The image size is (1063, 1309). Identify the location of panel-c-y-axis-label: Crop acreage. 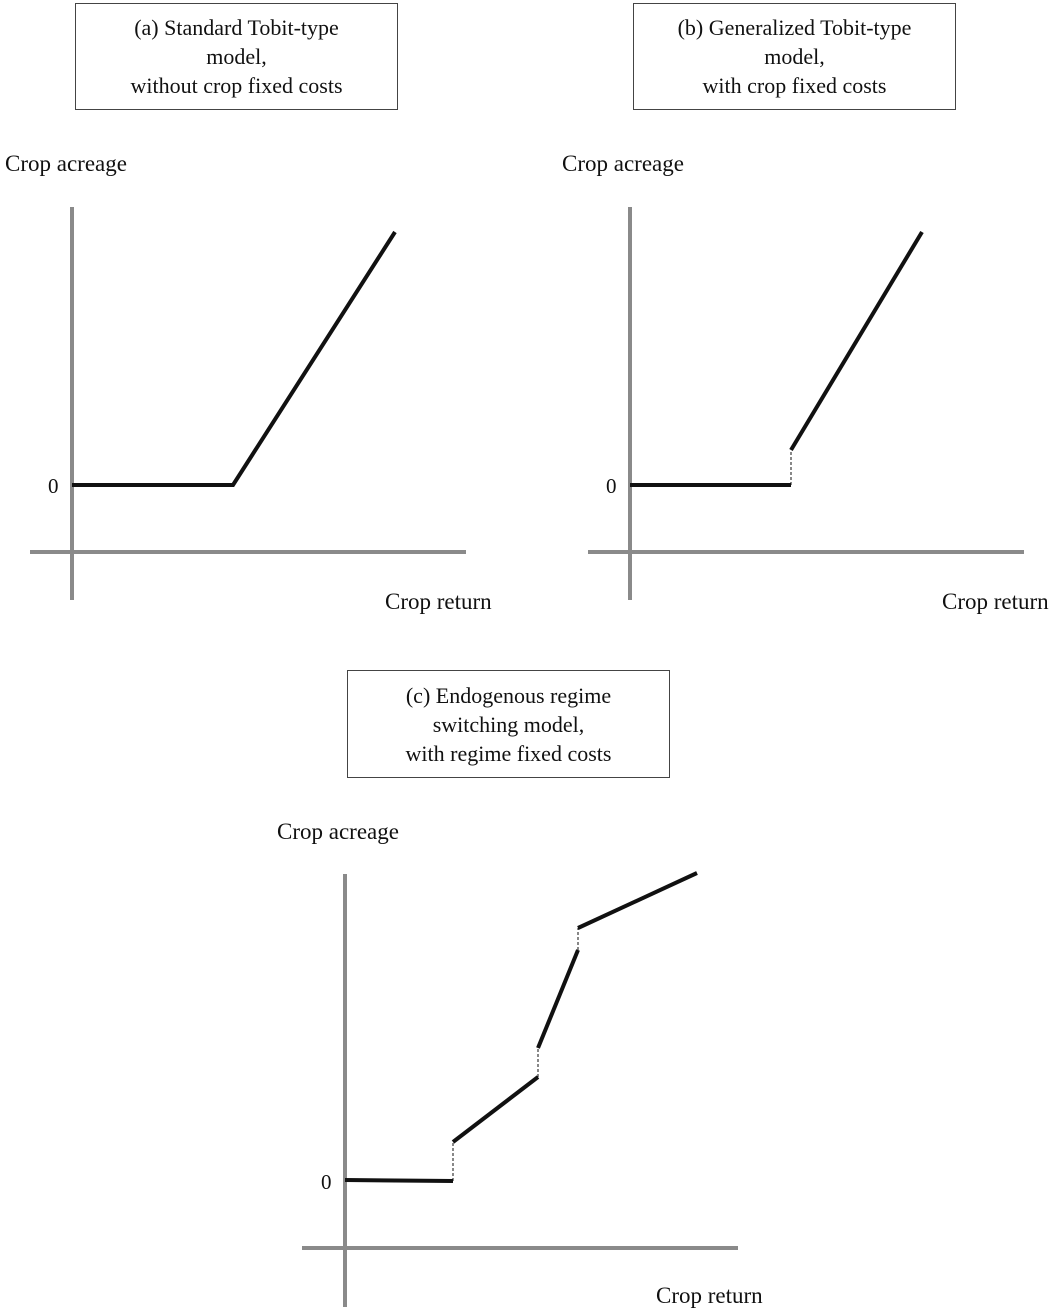
(338, 831).